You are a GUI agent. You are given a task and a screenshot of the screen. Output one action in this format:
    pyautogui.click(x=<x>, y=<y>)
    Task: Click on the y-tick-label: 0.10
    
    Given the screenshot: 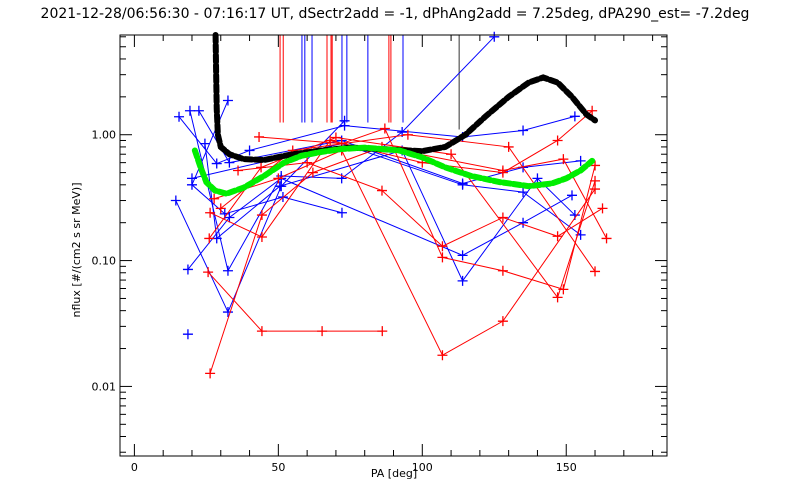 What is the action you would take?
    pyautogui.click(x=104, y=261)
    